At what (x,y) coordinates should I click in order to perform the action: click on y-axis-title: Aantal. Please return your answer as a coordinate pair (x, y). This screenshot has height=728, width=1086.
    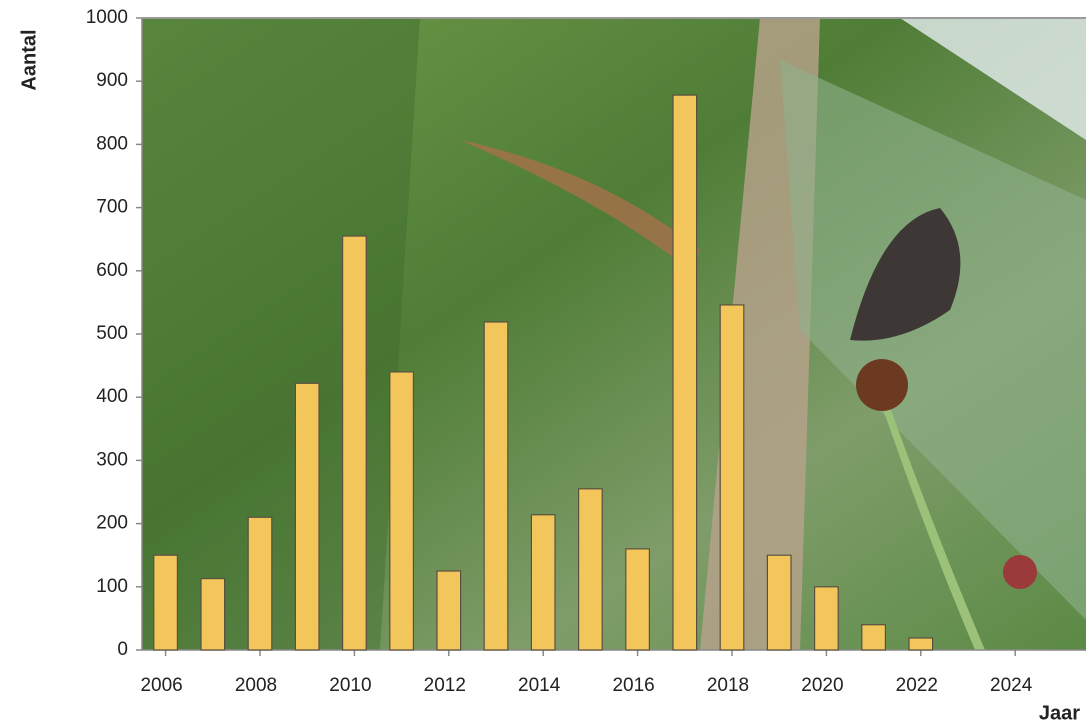
    Looking at the image, I should click on (29, 59).